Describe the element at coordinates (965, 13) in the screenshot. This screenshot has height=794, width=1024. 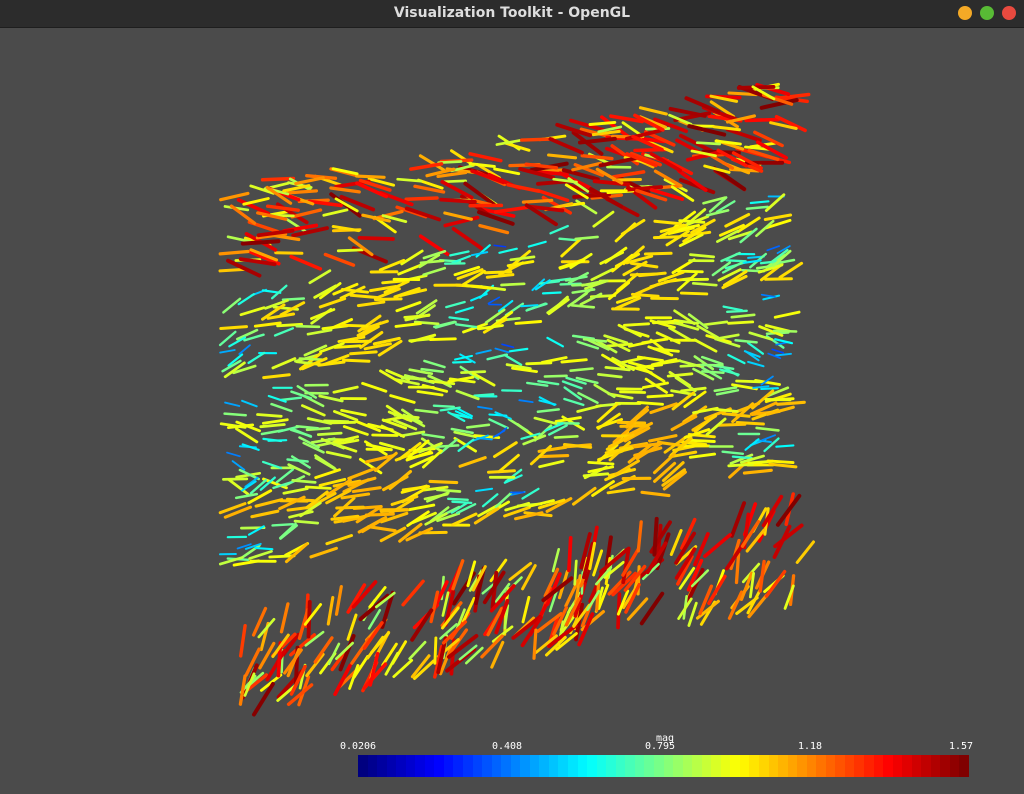
I see `minimize-button` at that location.